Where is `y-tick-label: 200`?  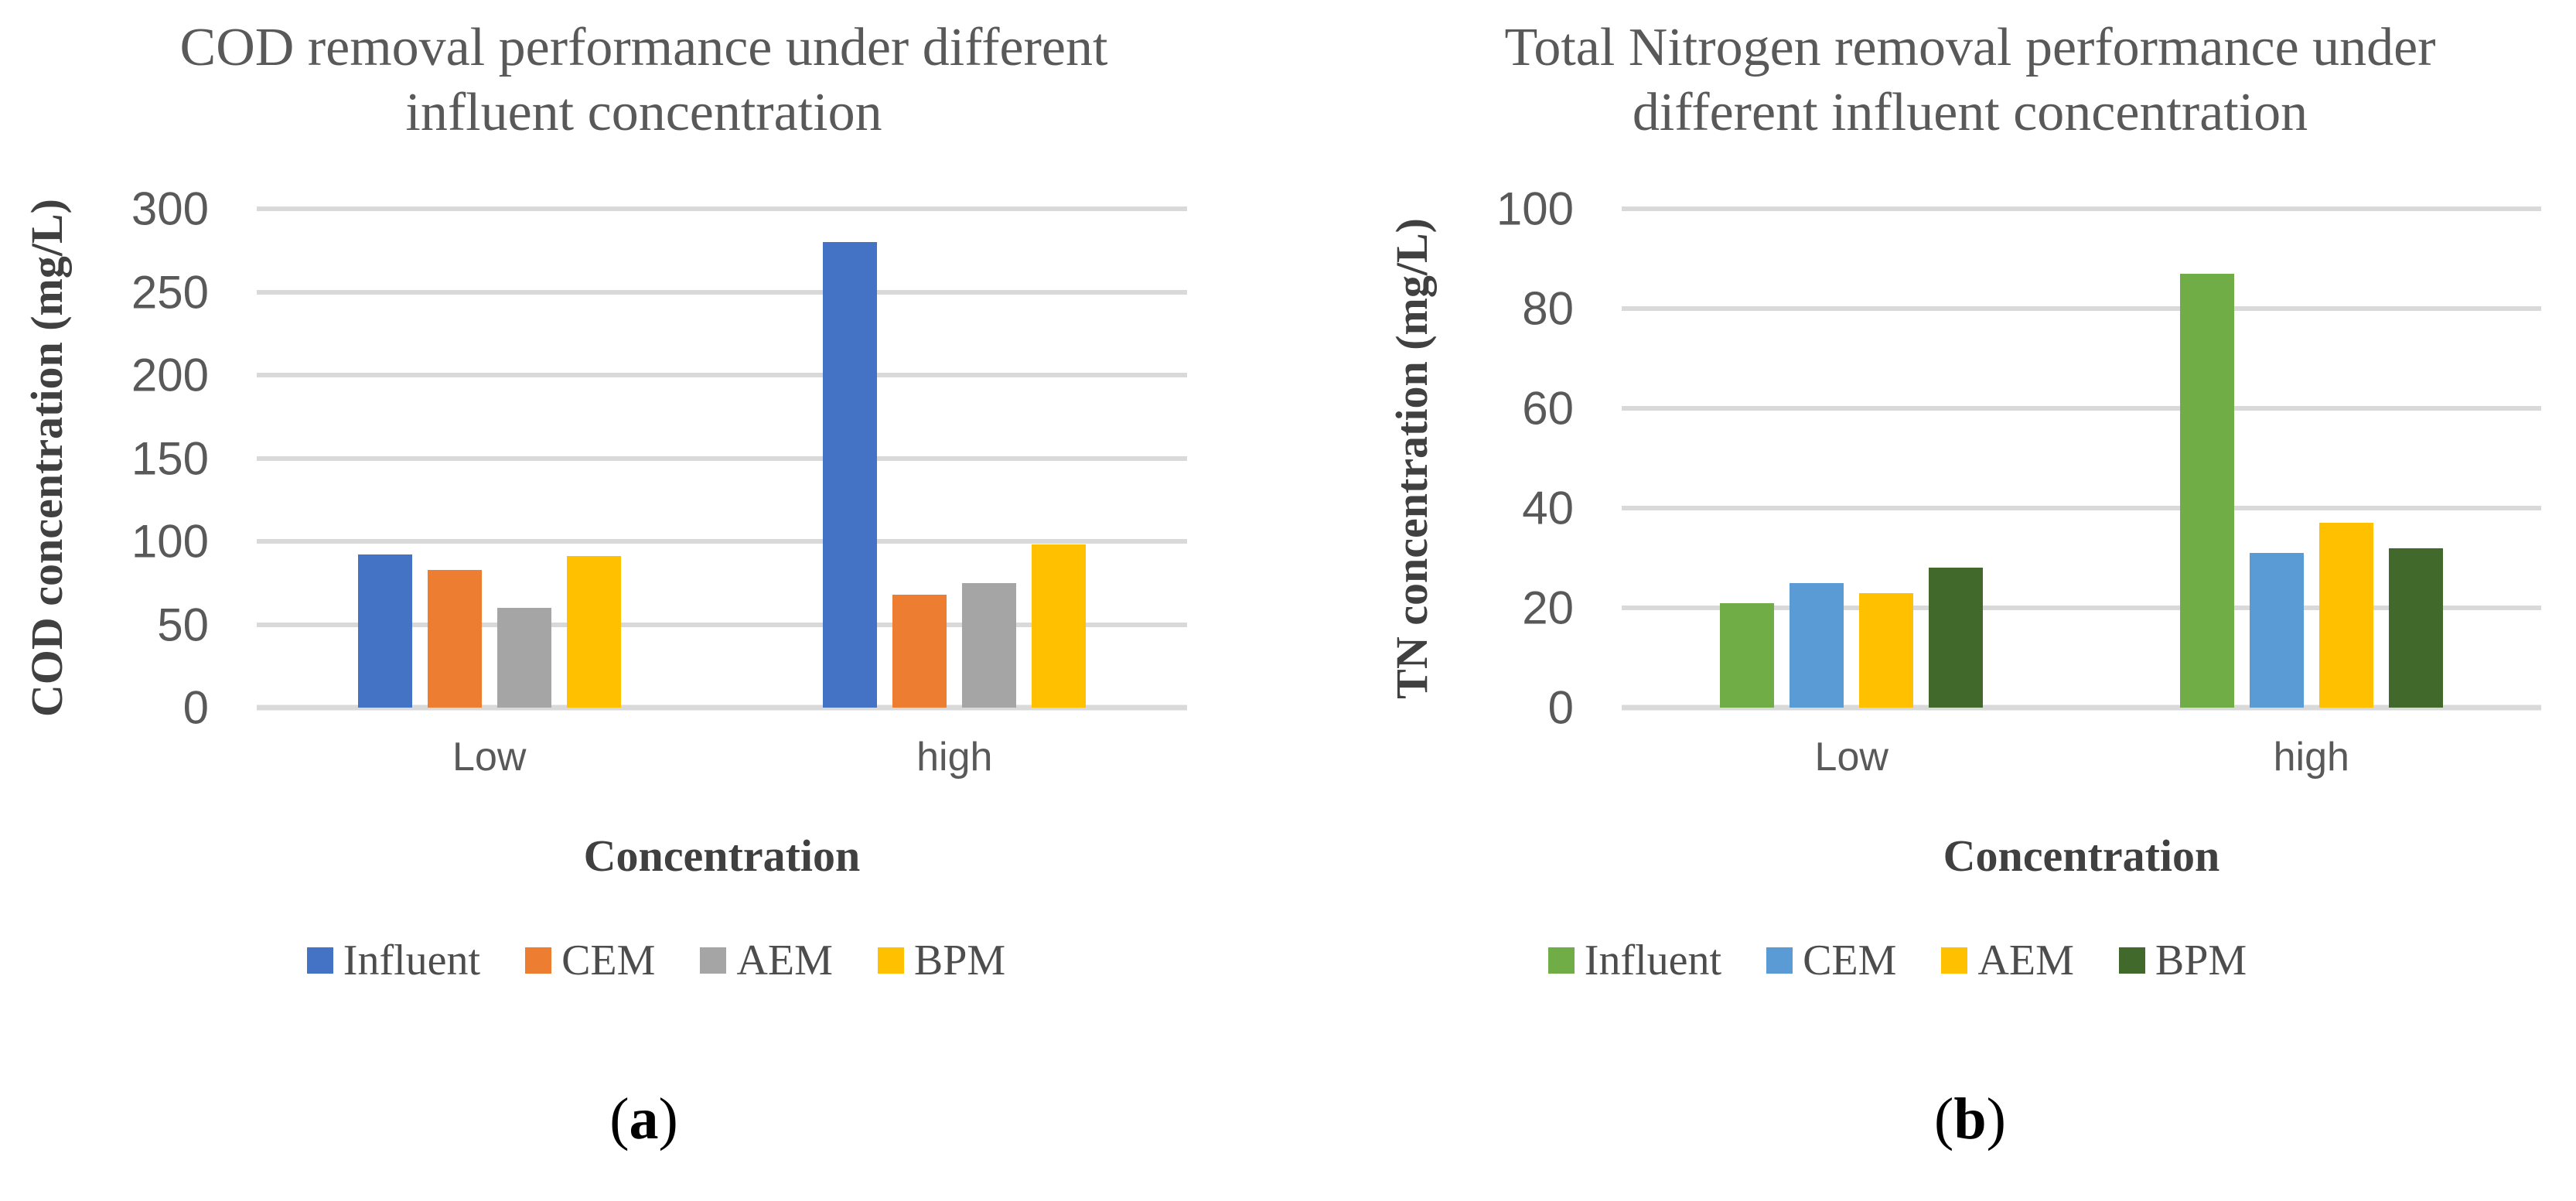 y-tick-label: 200 is located at coordinates (170, 375).